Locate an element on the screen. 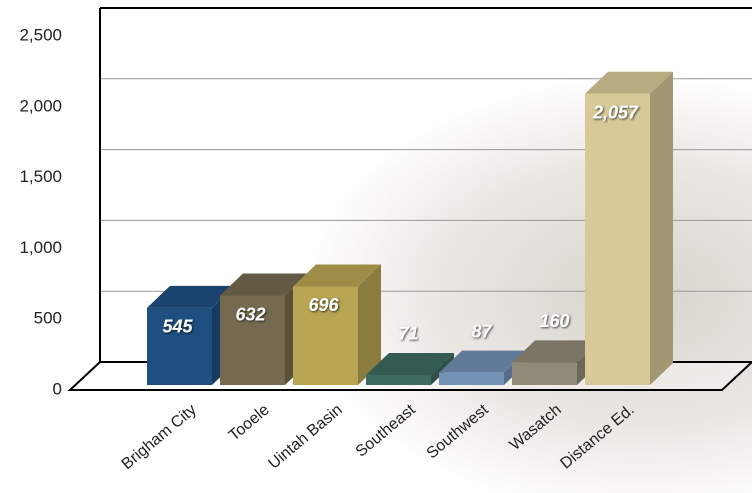  value-label: 160 is located at coordinates (554, 321).